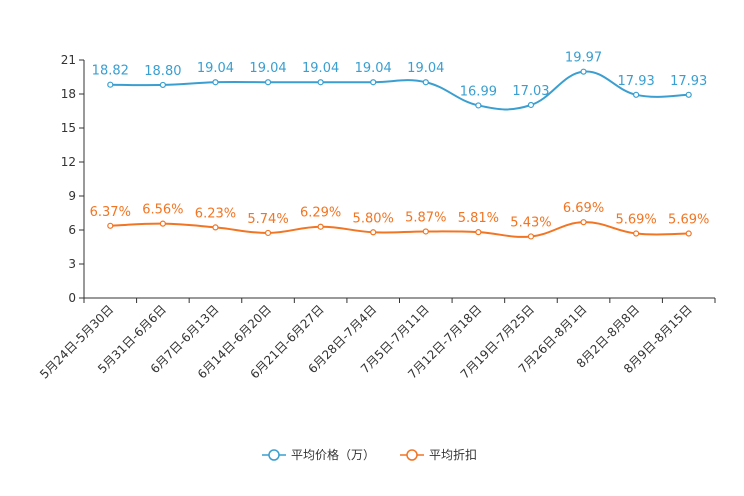  What do you see at coordinates (110, 71) in the screenshot?
I see `data-label: 18.82` at bounding box center [110, 71].